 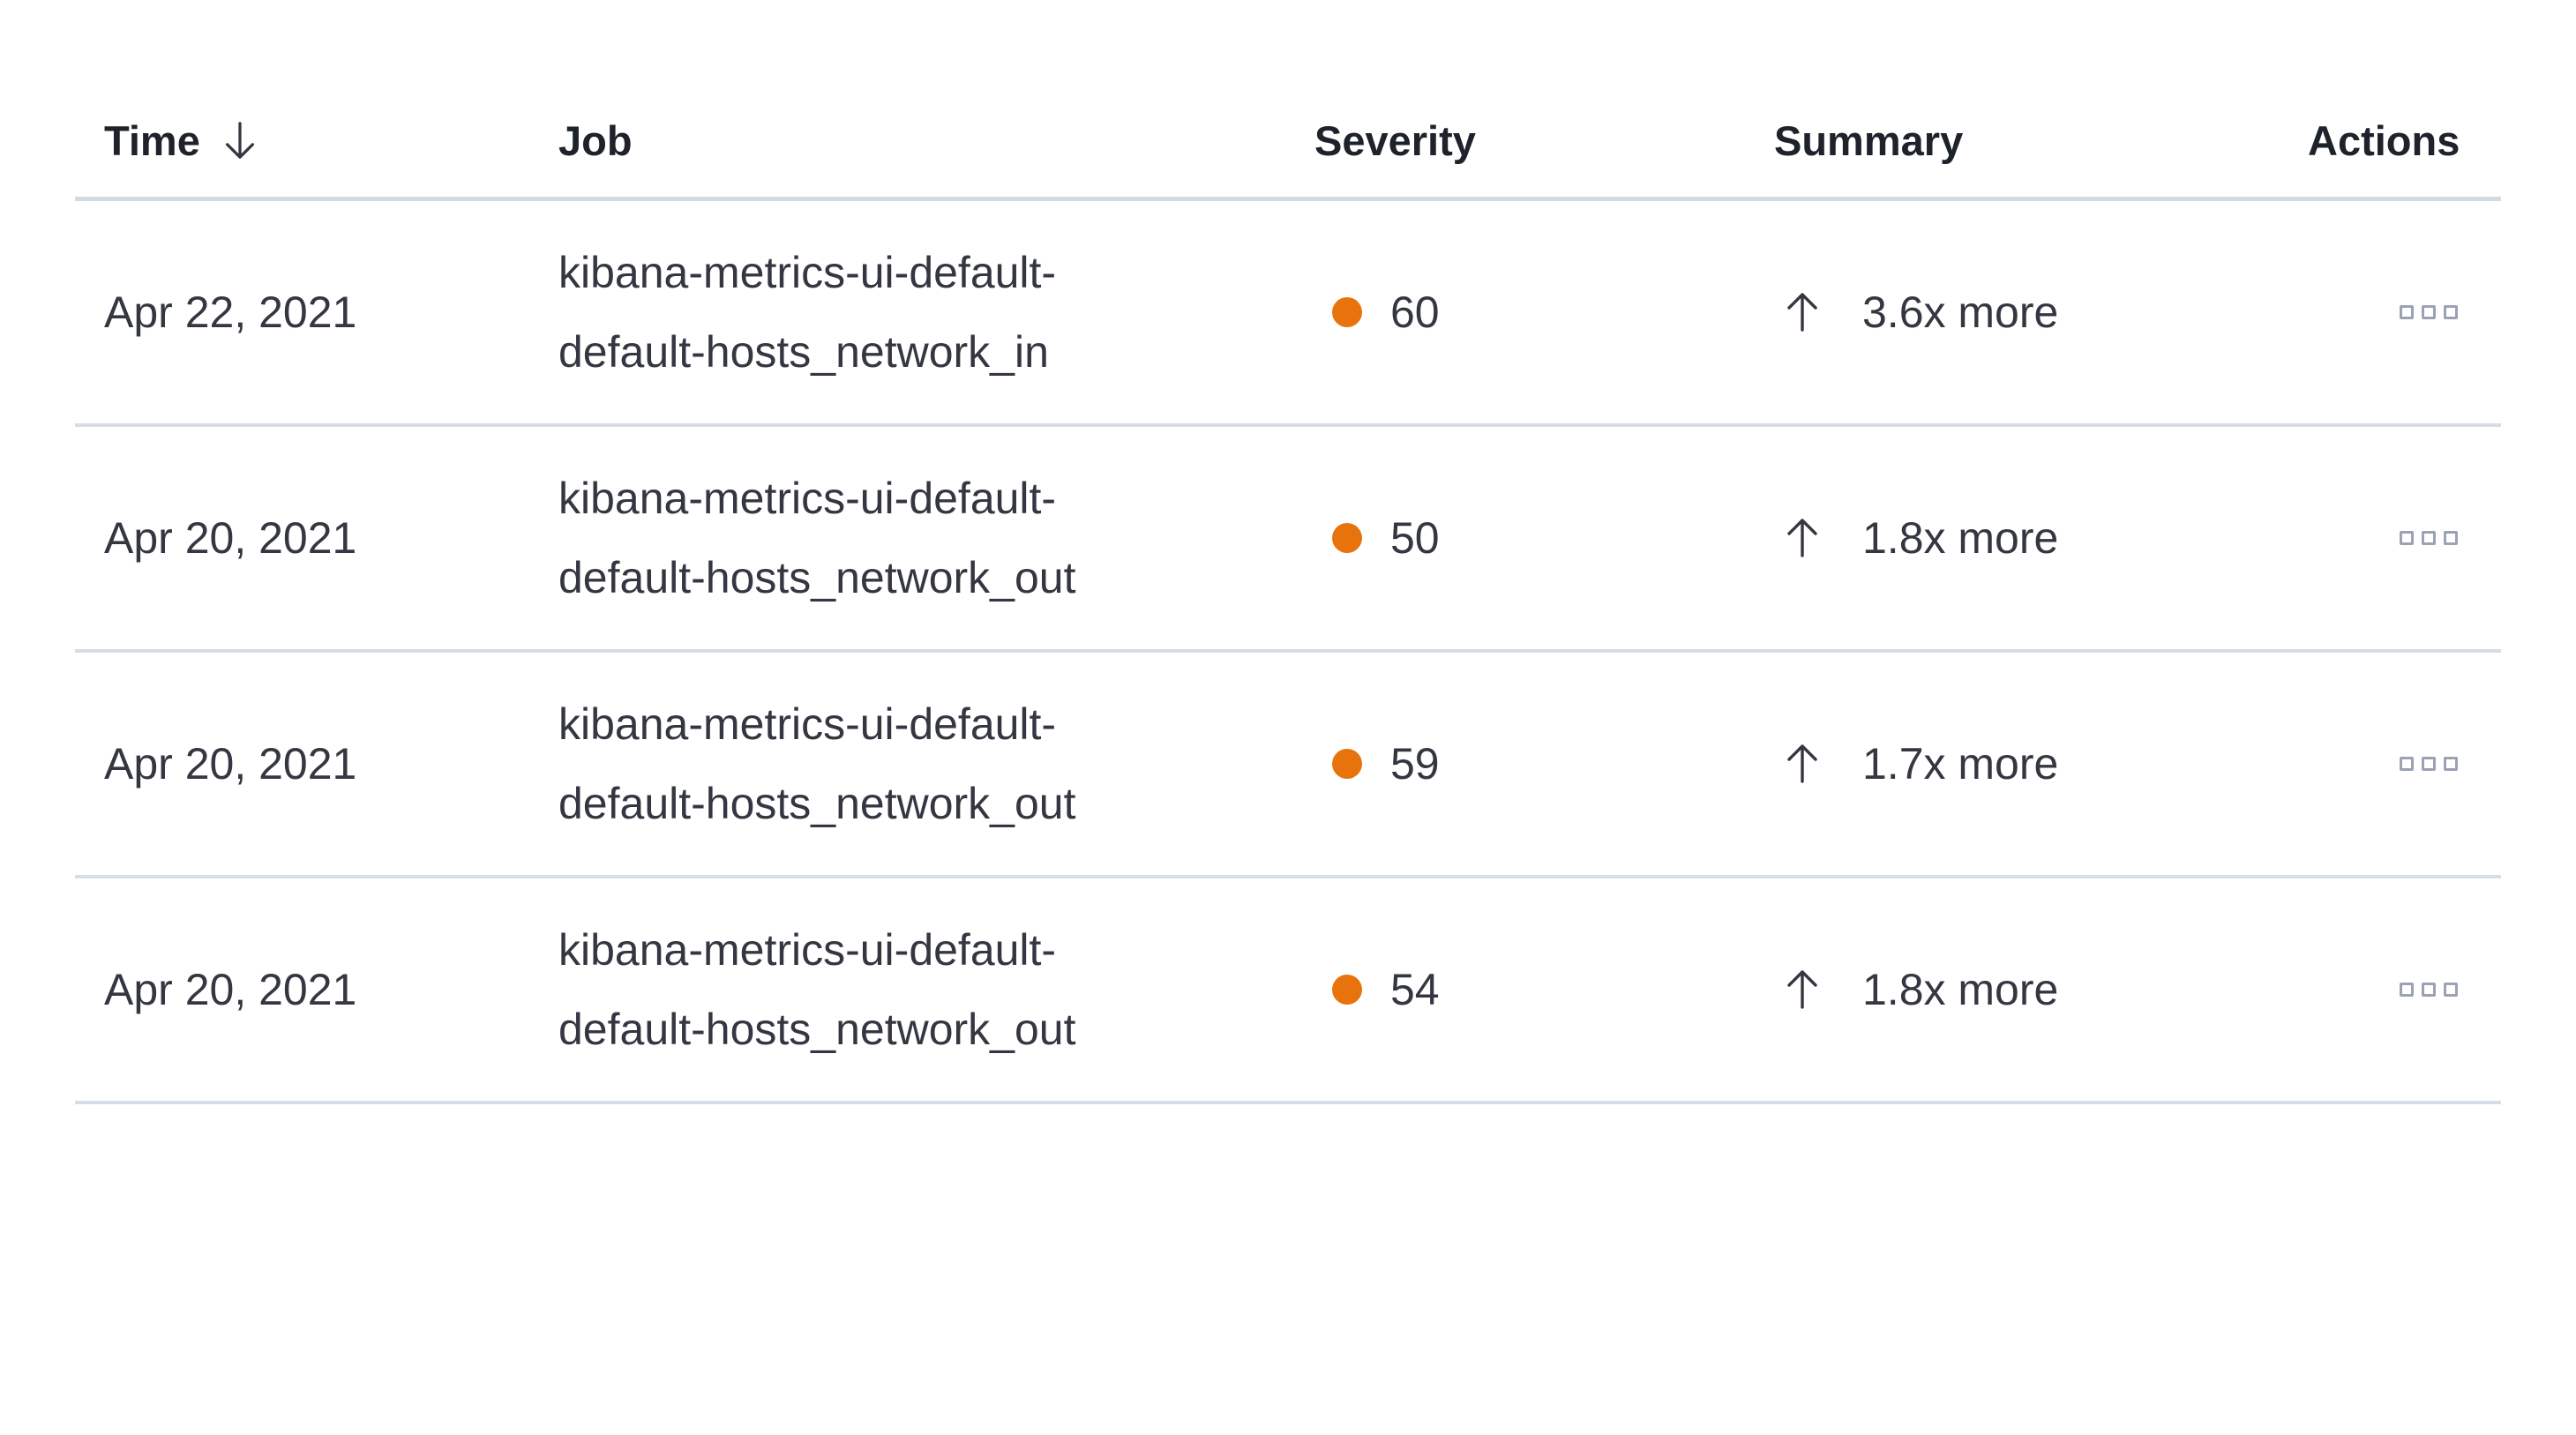 I want to click on cell-summary: 3.6x more, so click(x=2041, y=312).